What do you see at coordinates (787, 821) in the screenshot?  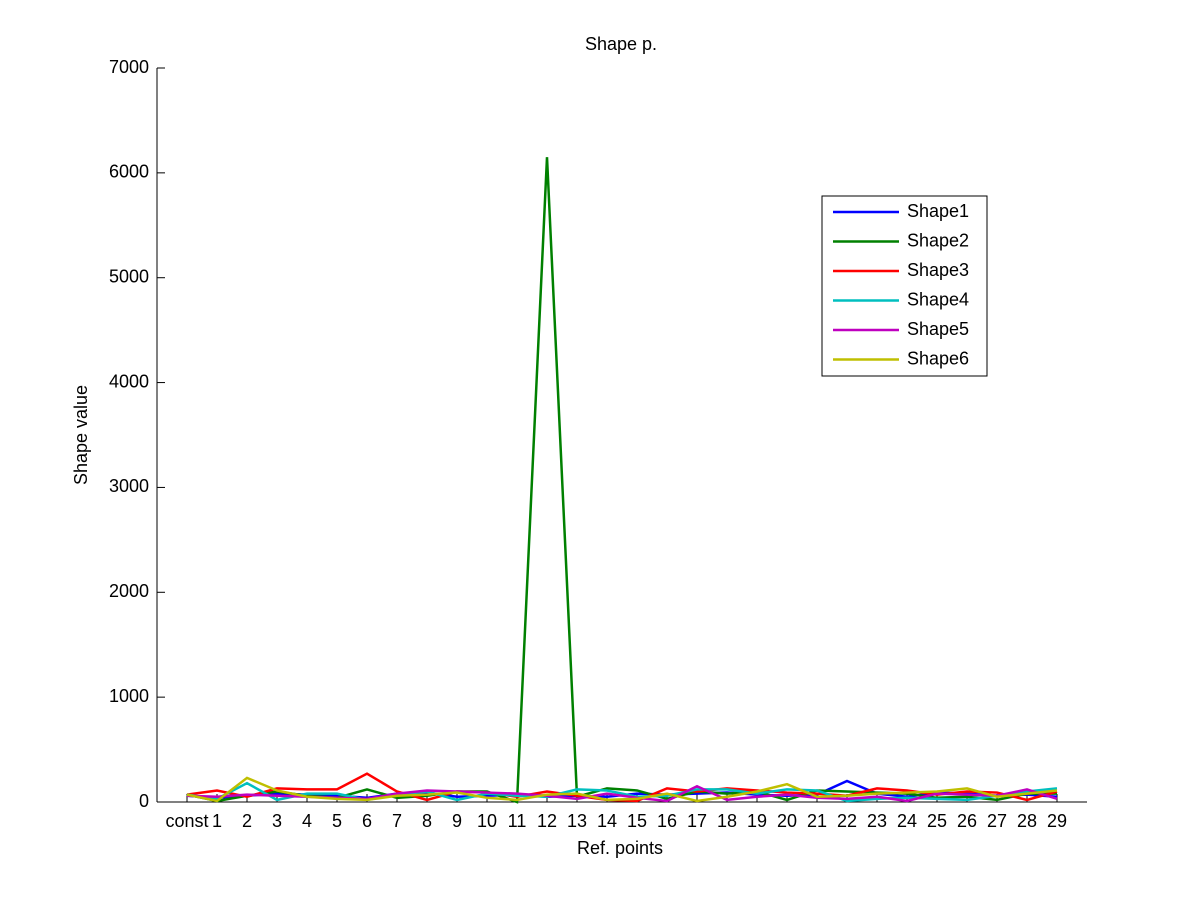 I see `x-tick-label: 20` at bounding box center [787, 821].